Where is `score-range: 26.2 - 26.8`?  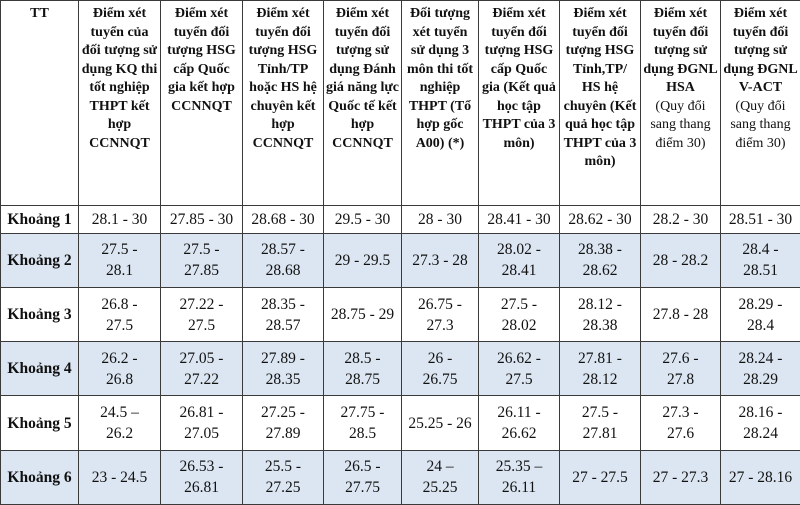 score-range: 26.2 - 26.8 is located at coordinates (119, 369).